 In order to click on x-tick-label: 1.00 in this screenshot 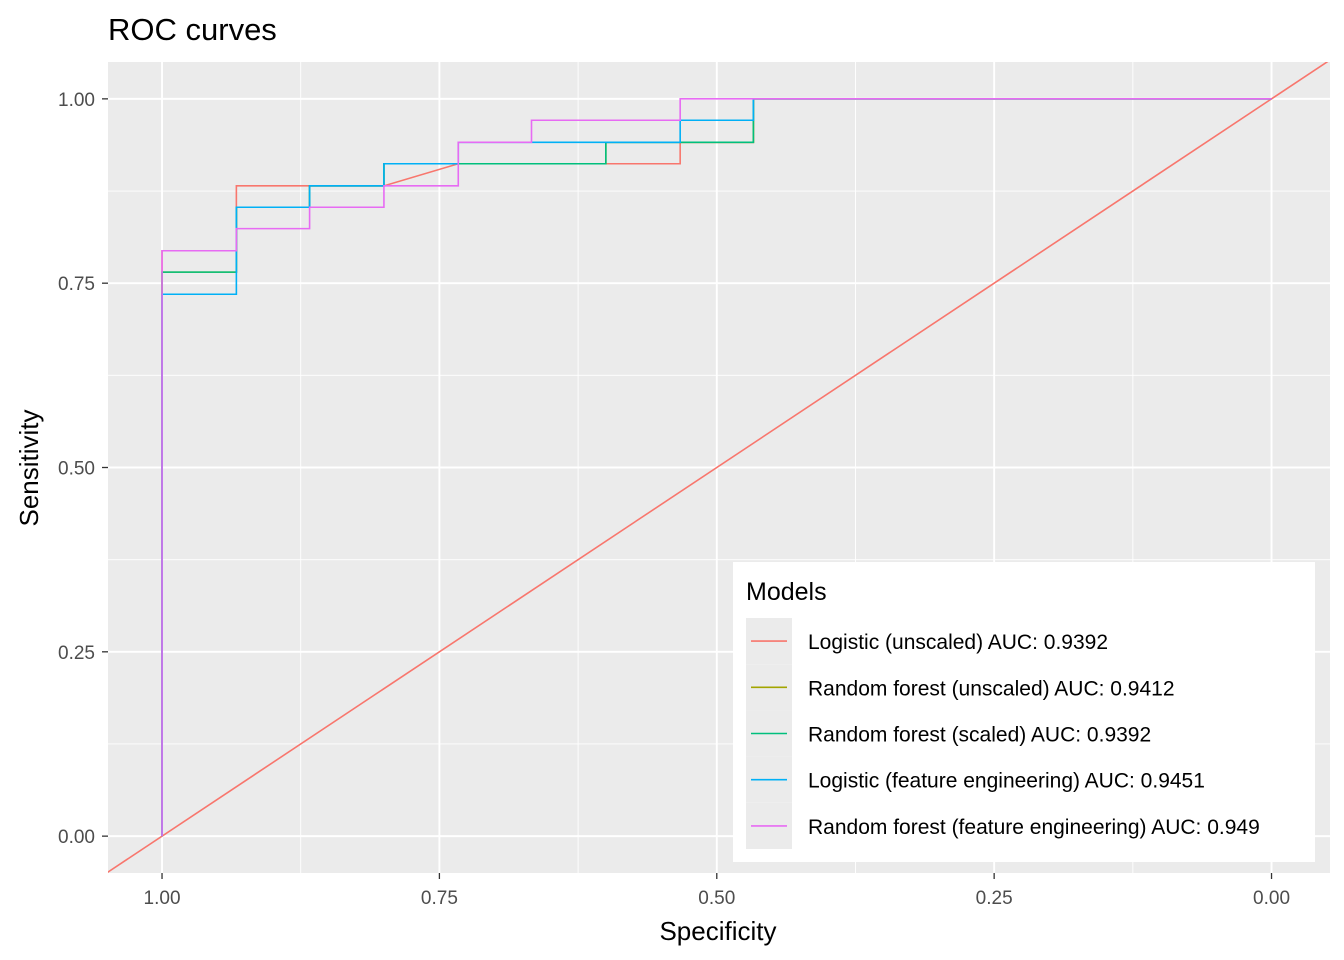, I will do `click(162, 898)`.